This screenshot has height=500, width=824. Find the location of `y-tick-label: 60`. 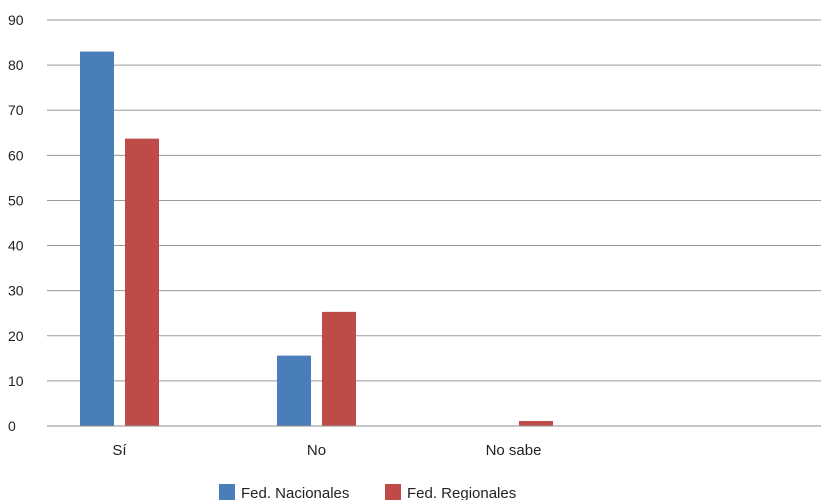

y-tick-label: 60 is located at coordinates (16, 155).